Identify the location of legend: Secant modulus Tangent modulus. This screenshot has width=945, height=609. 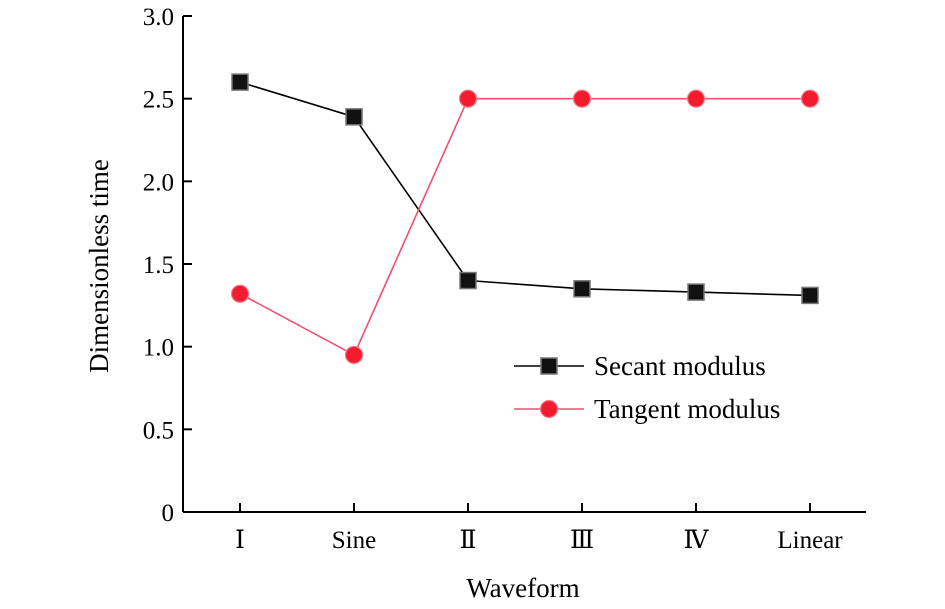
(647, 387).